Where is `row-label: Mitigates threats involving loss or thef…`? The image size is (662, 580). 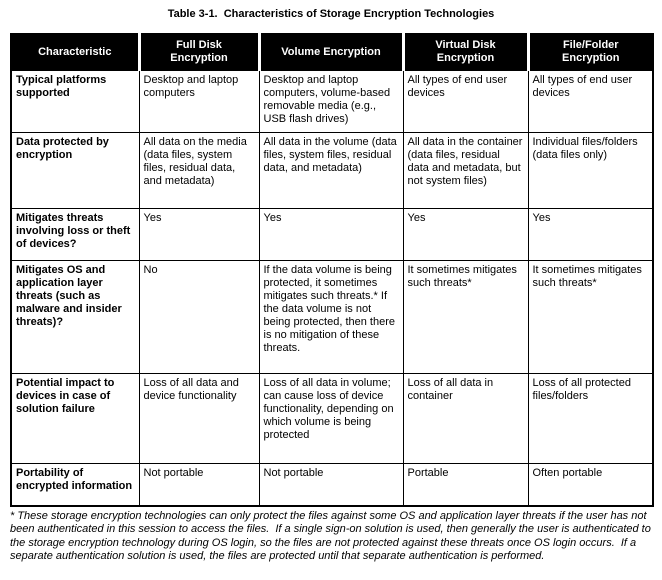 row-label: Mitigates threats involving loss or thef… is located at coordinates (75, 234).